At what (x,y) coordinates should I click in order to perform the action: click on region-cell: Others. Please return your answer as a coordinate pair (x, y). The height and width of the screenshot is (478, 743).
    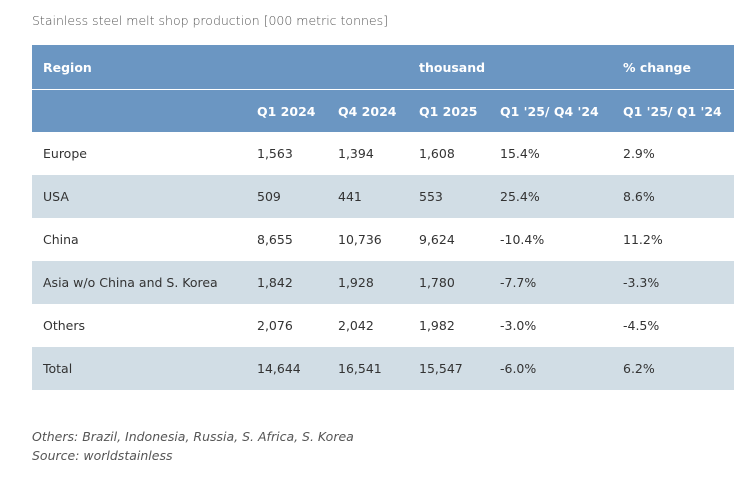
    Looking at the image, I should click on (64, 325).